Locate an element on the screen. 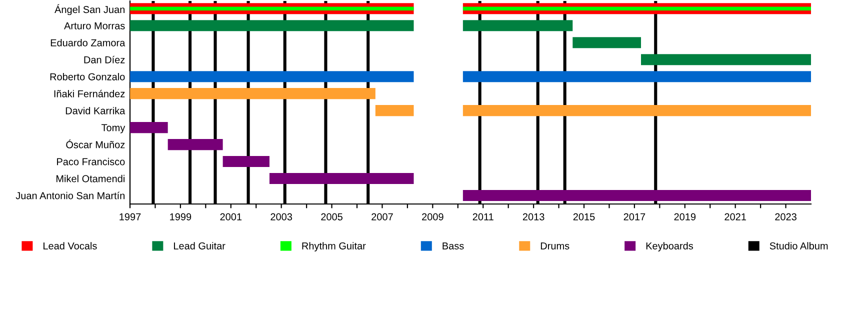 The image size is (850, 318). y-tick-label: Juan Antonio San Martín is located at coordinates (70, 196).